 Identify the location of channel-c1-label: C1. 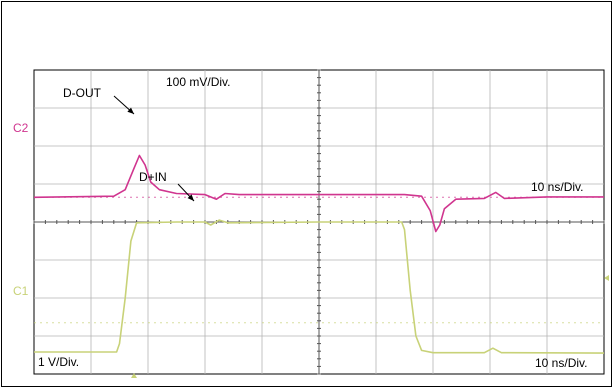
(21, 291).